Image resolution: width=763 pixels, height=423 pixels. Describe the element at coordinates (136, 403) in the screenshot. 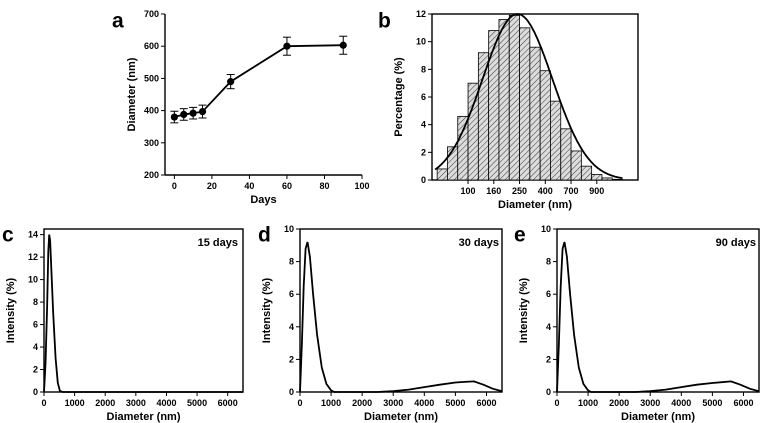

I see `x-tick-label-c: 3000` at that location.